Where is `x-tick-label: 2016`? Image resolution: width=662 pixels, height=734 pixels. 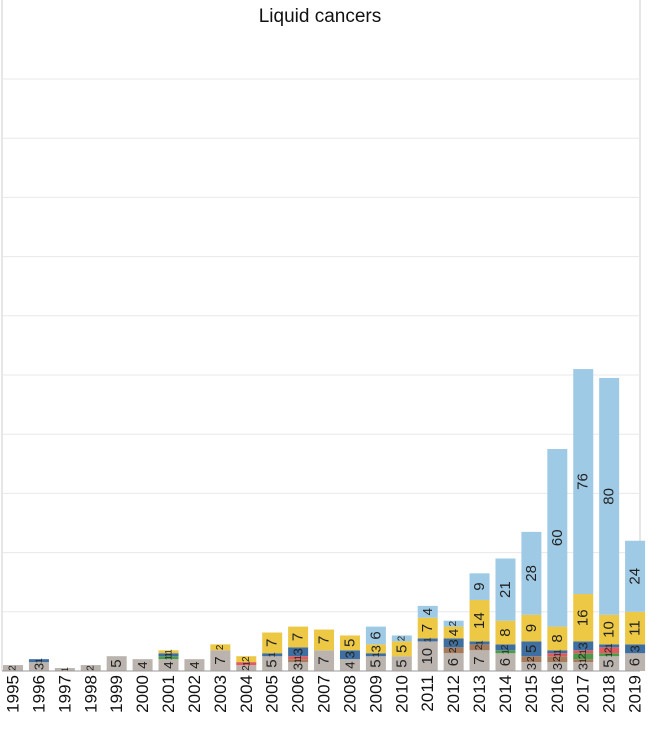 x-tick-label: 2016 is located at coordinates (557, 694).